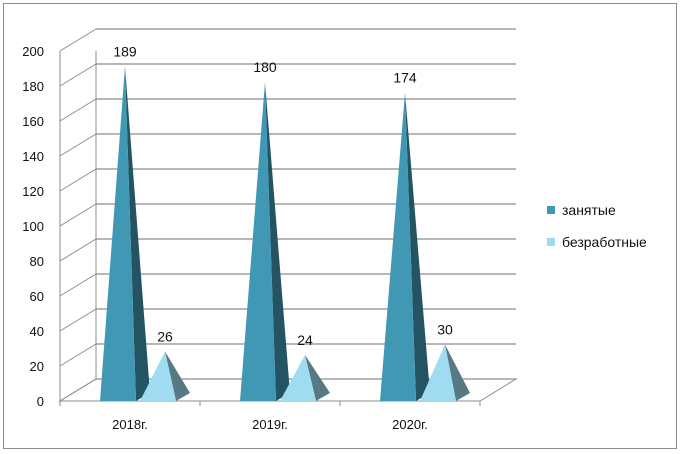  I want to click on bar-1-2-side, so click(457, 372).